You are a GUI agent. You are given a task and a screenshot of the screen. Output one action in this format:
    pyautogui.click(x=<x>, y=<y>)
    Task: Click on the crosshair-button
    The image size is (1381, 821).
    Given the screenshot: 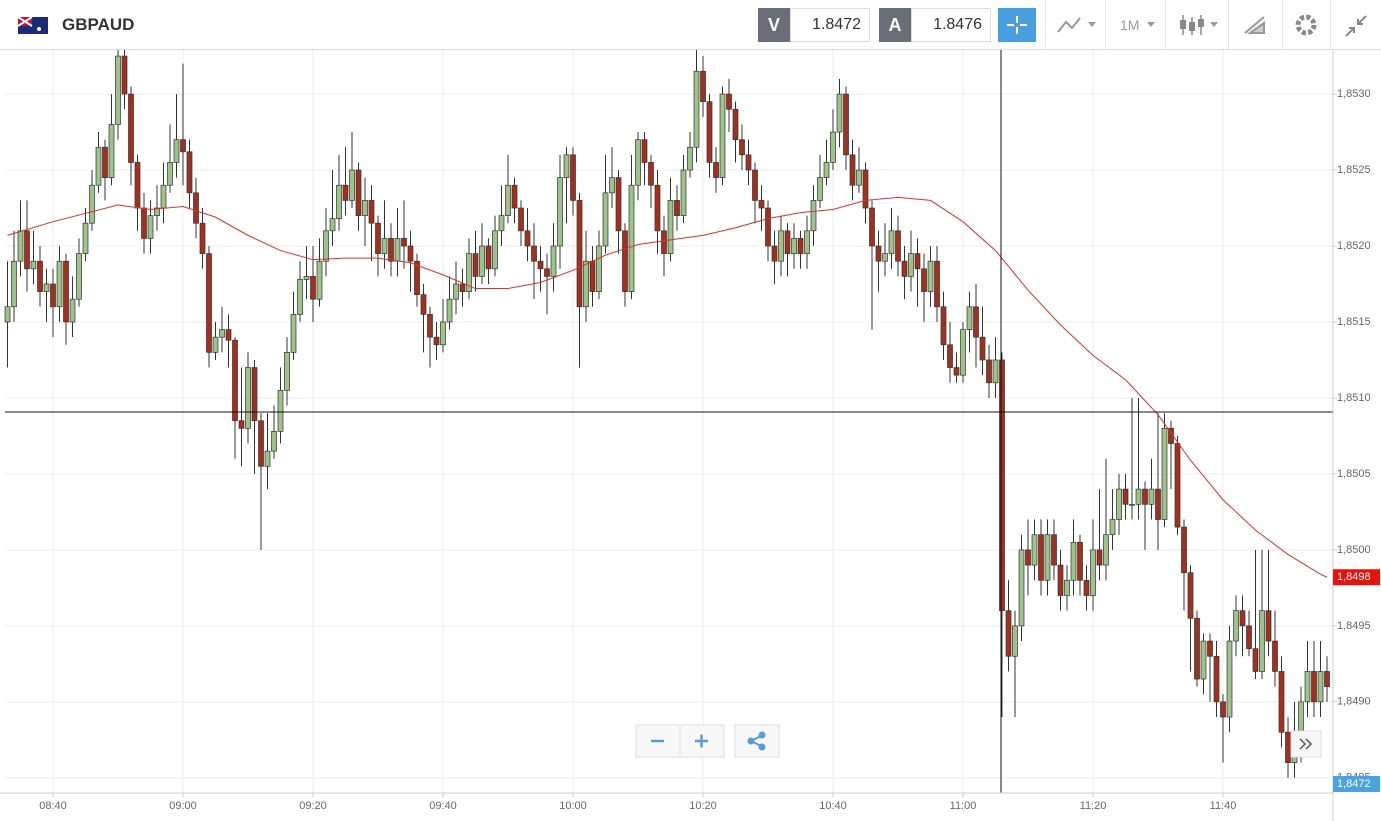 What is the action you would take?
    pyautogui.click(x=1017, y=25)
    